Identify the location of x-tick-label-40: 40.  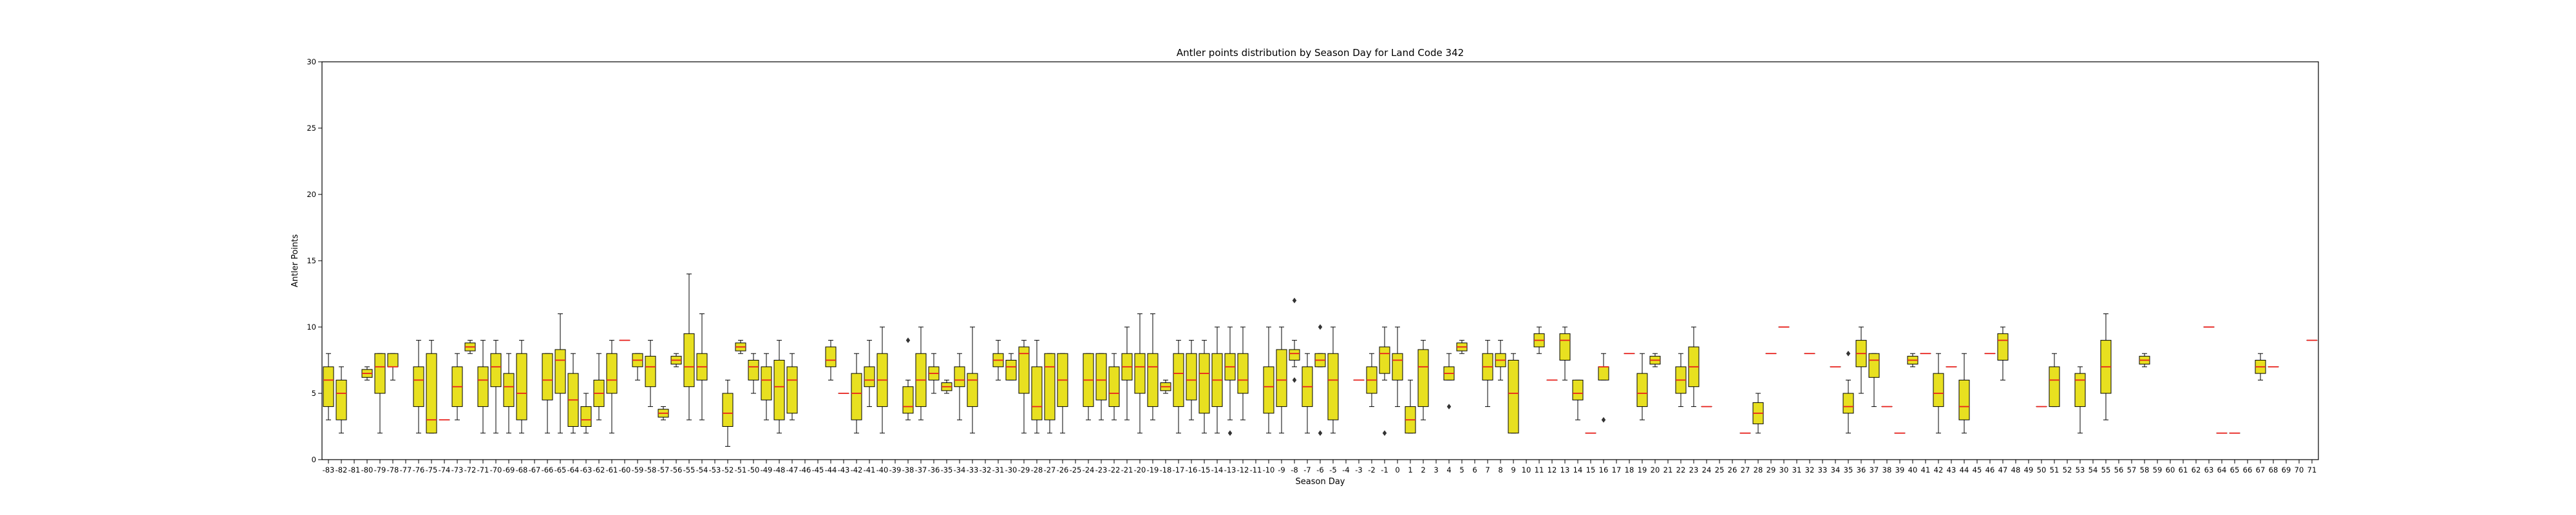
(1913, 470).